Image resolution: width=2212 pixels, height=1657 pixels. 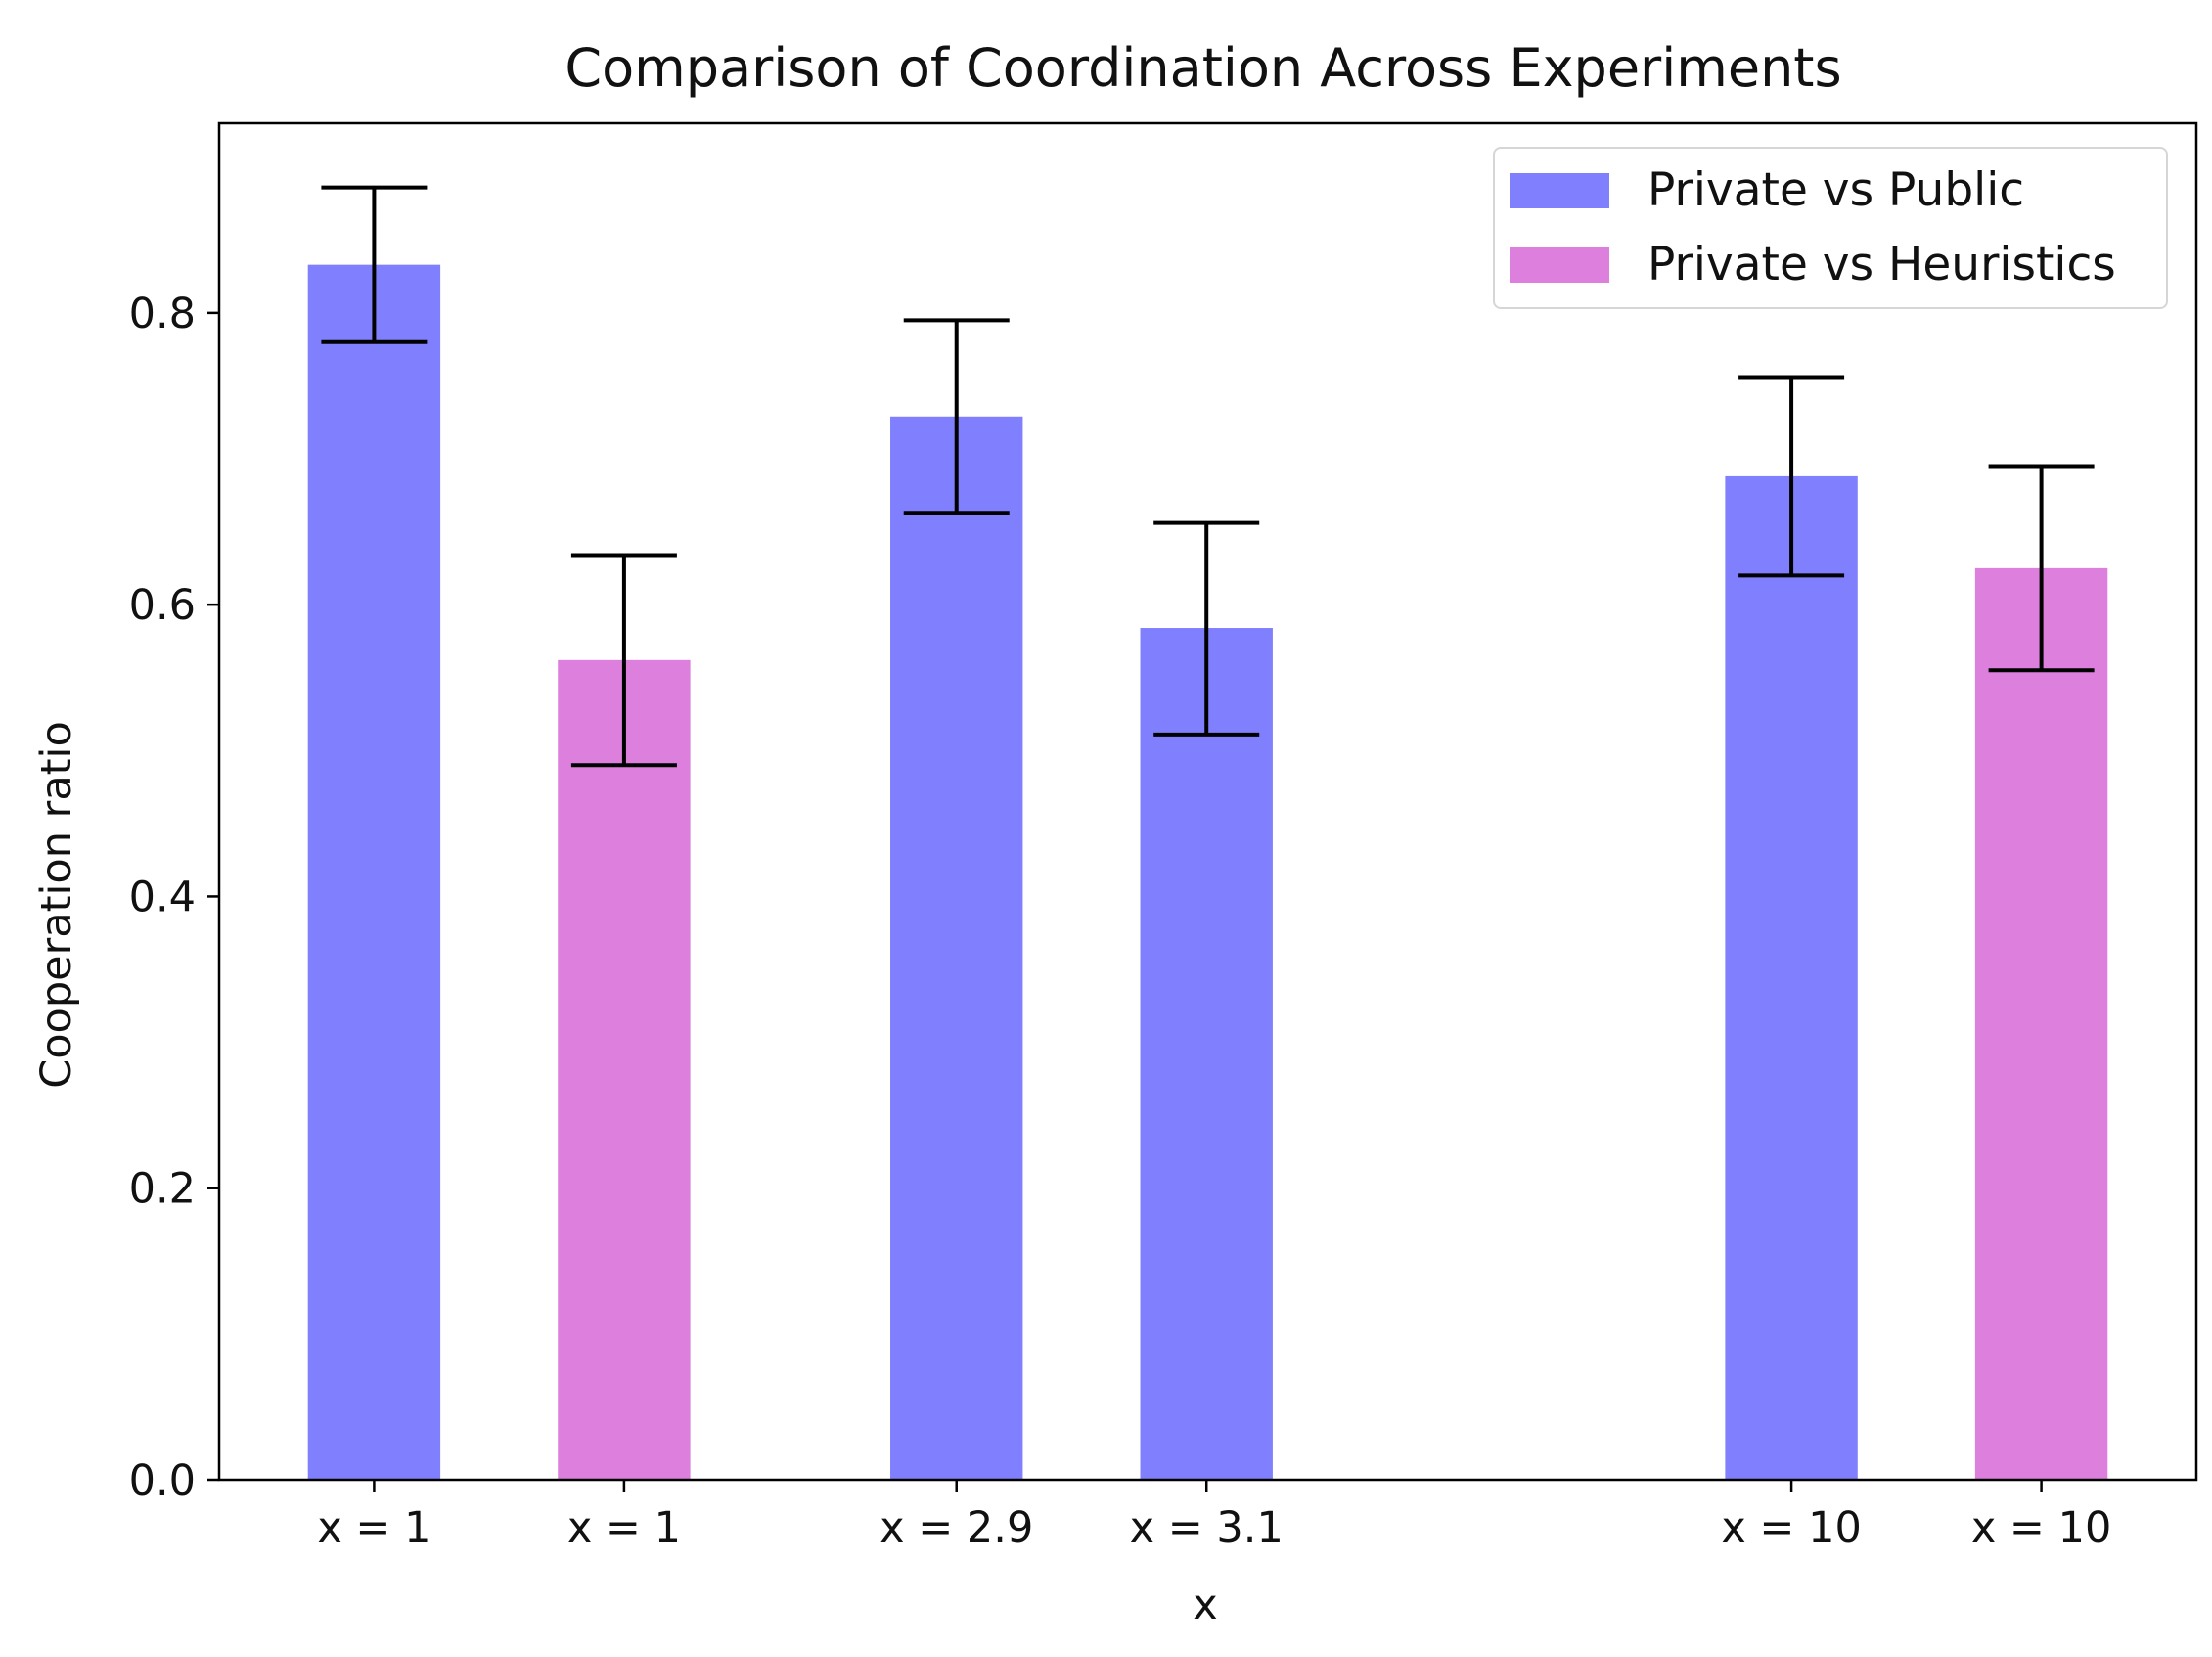 I want to click on y-tick-label-3: 0.6, so click(x=162, y=606).